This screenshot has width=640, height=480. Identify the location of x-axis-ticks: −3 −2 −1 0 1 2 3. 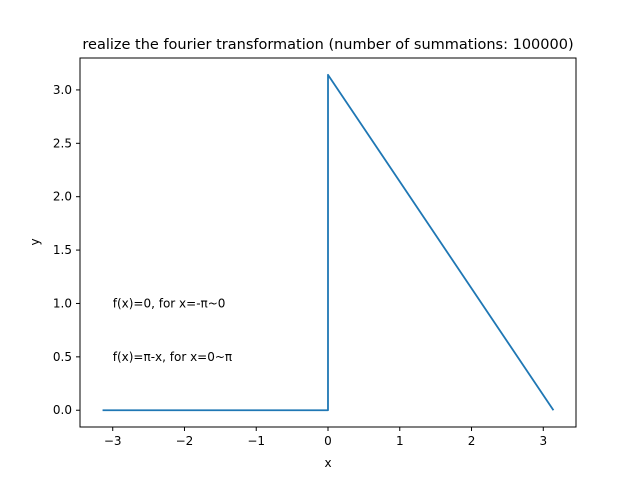
(325, 437).